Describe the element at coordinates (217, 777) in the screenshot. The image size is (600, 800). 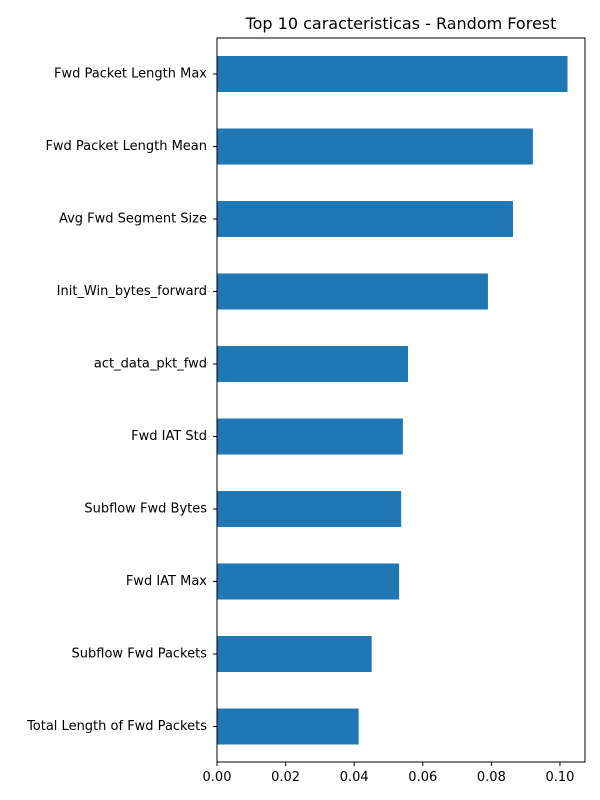
I see `x-tick-label: 0.00` at that location.